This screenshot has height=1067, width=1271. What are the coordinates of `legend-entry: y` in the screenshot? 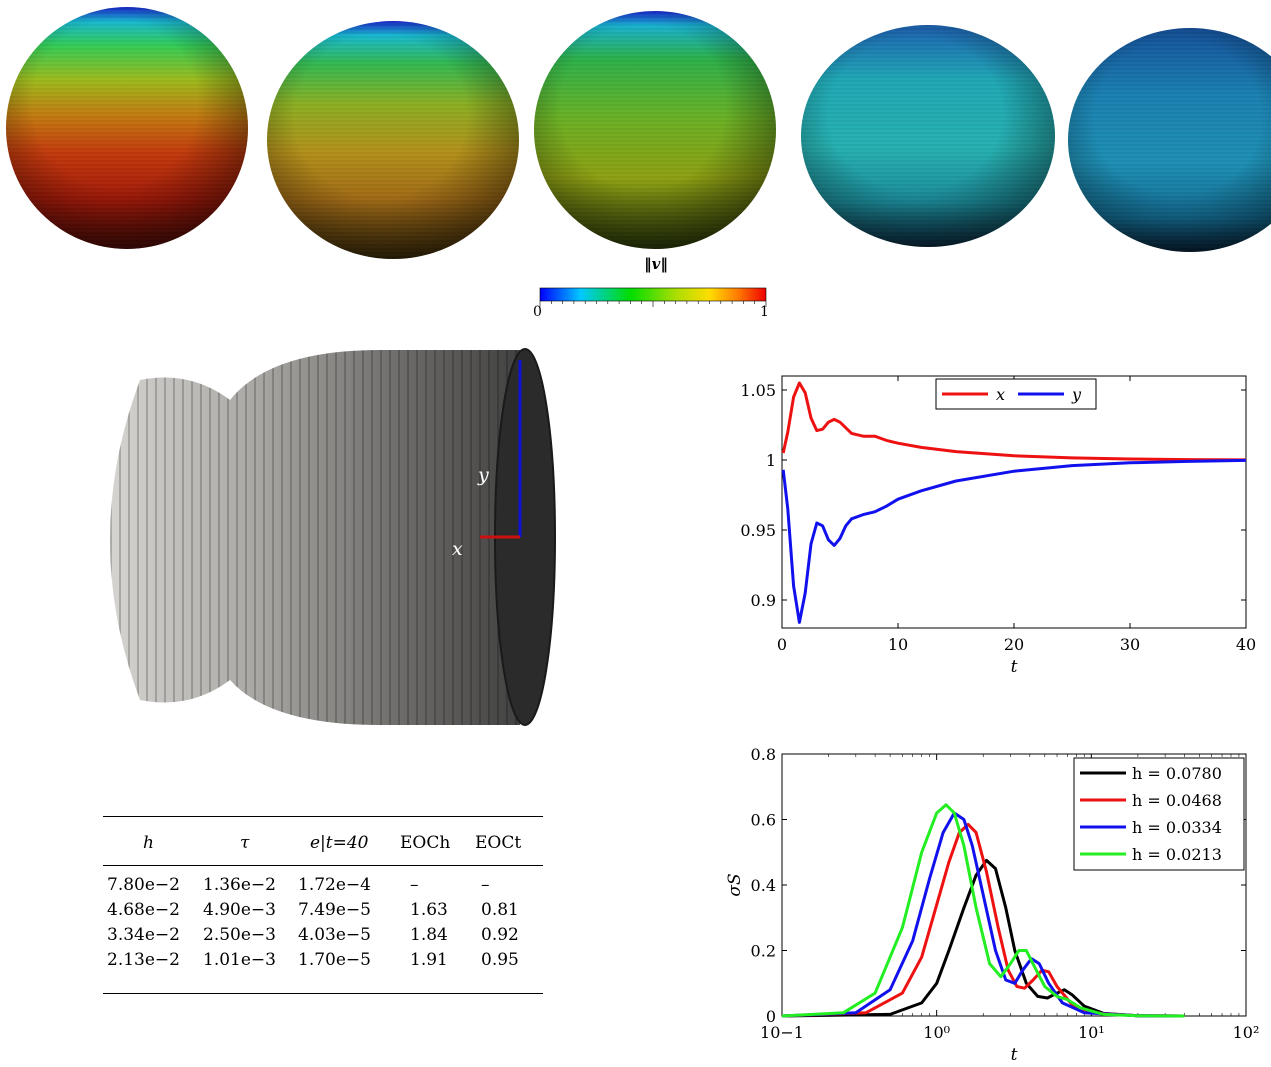 It's located at (1076, 394).